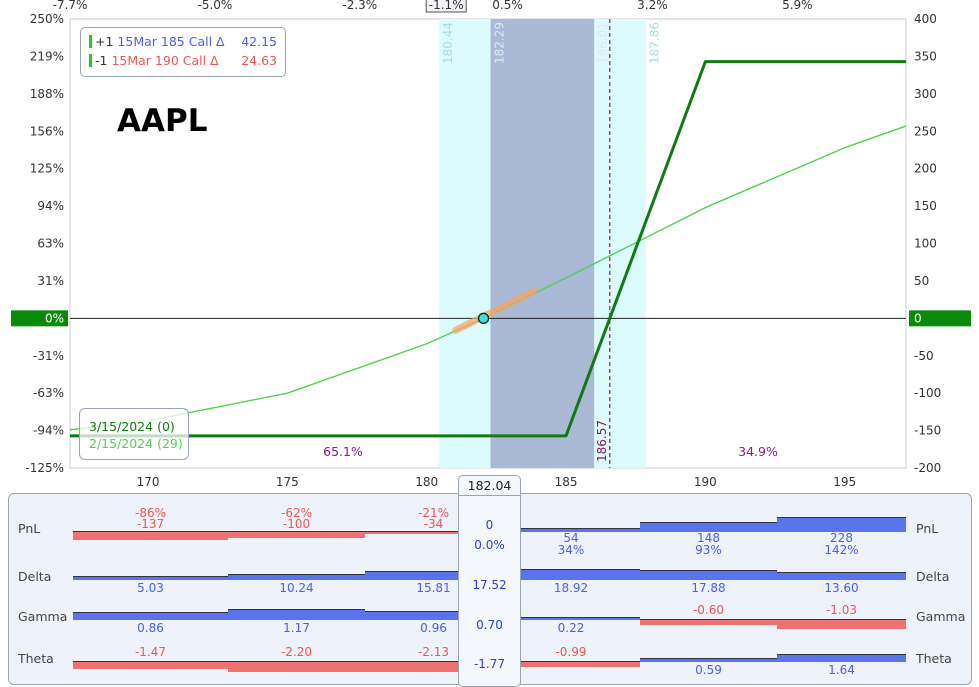 This screenshot has height=687, width=979. Describe the element at coordinates (36, 658) in the screenshot. I see `greek-row-label: Theta` at that location.